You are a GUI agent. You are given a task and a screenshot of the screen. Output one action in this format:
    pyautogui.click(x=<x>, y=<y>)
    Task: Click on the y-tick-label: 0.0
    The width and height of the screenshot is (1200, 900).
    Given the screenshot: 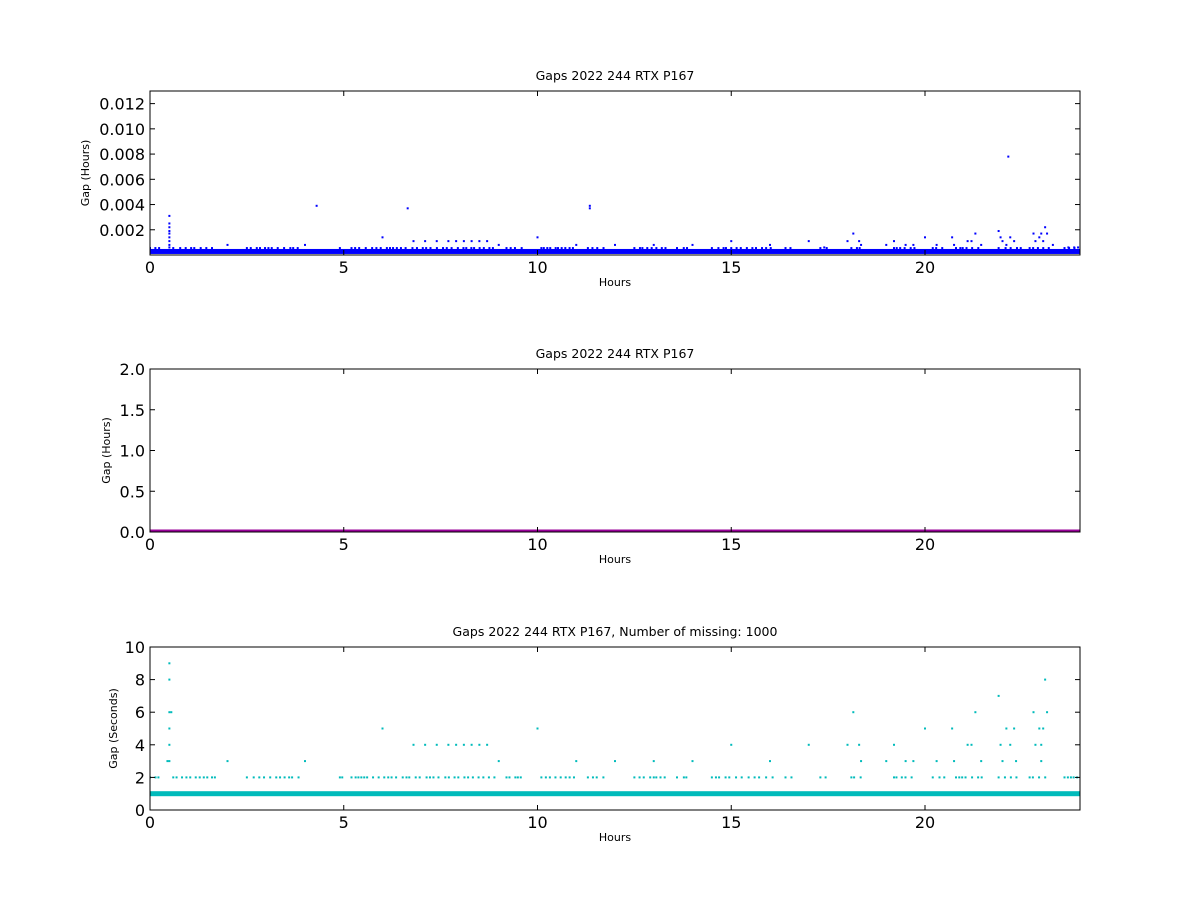 What is the action you would take?
    pyautogui.click(x=132, y=532)
    